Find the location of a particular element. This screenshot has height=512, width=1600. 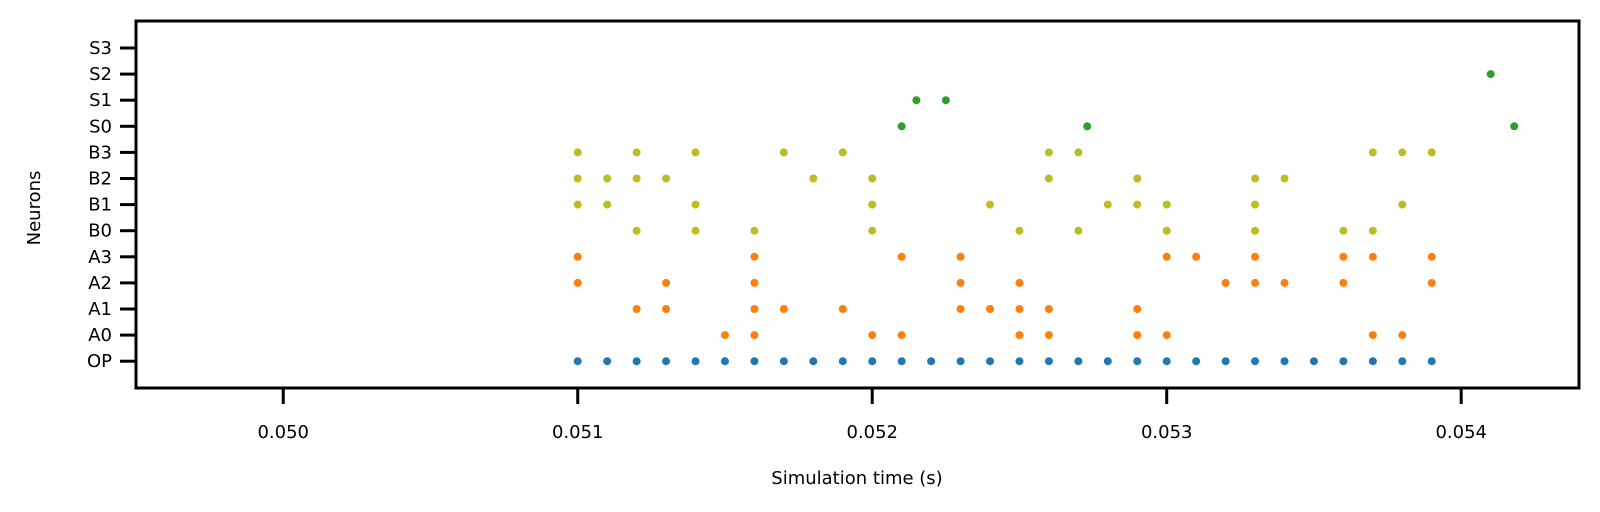

y-tick-label-a3: A3 is located at coordinates (100, 257).